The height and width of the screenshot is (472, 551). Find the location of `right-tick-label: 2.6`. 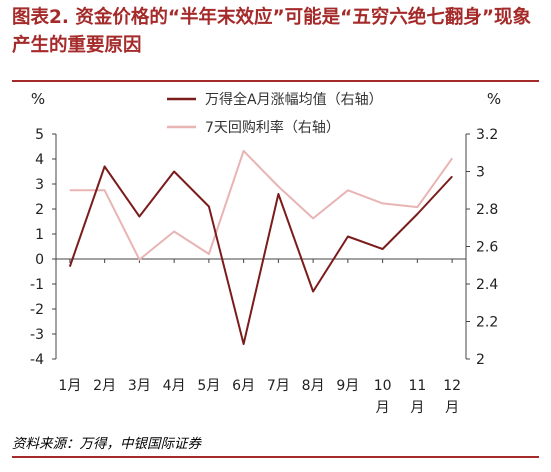

right-tick-label: 2.6 is located at coordinates (487, 248).